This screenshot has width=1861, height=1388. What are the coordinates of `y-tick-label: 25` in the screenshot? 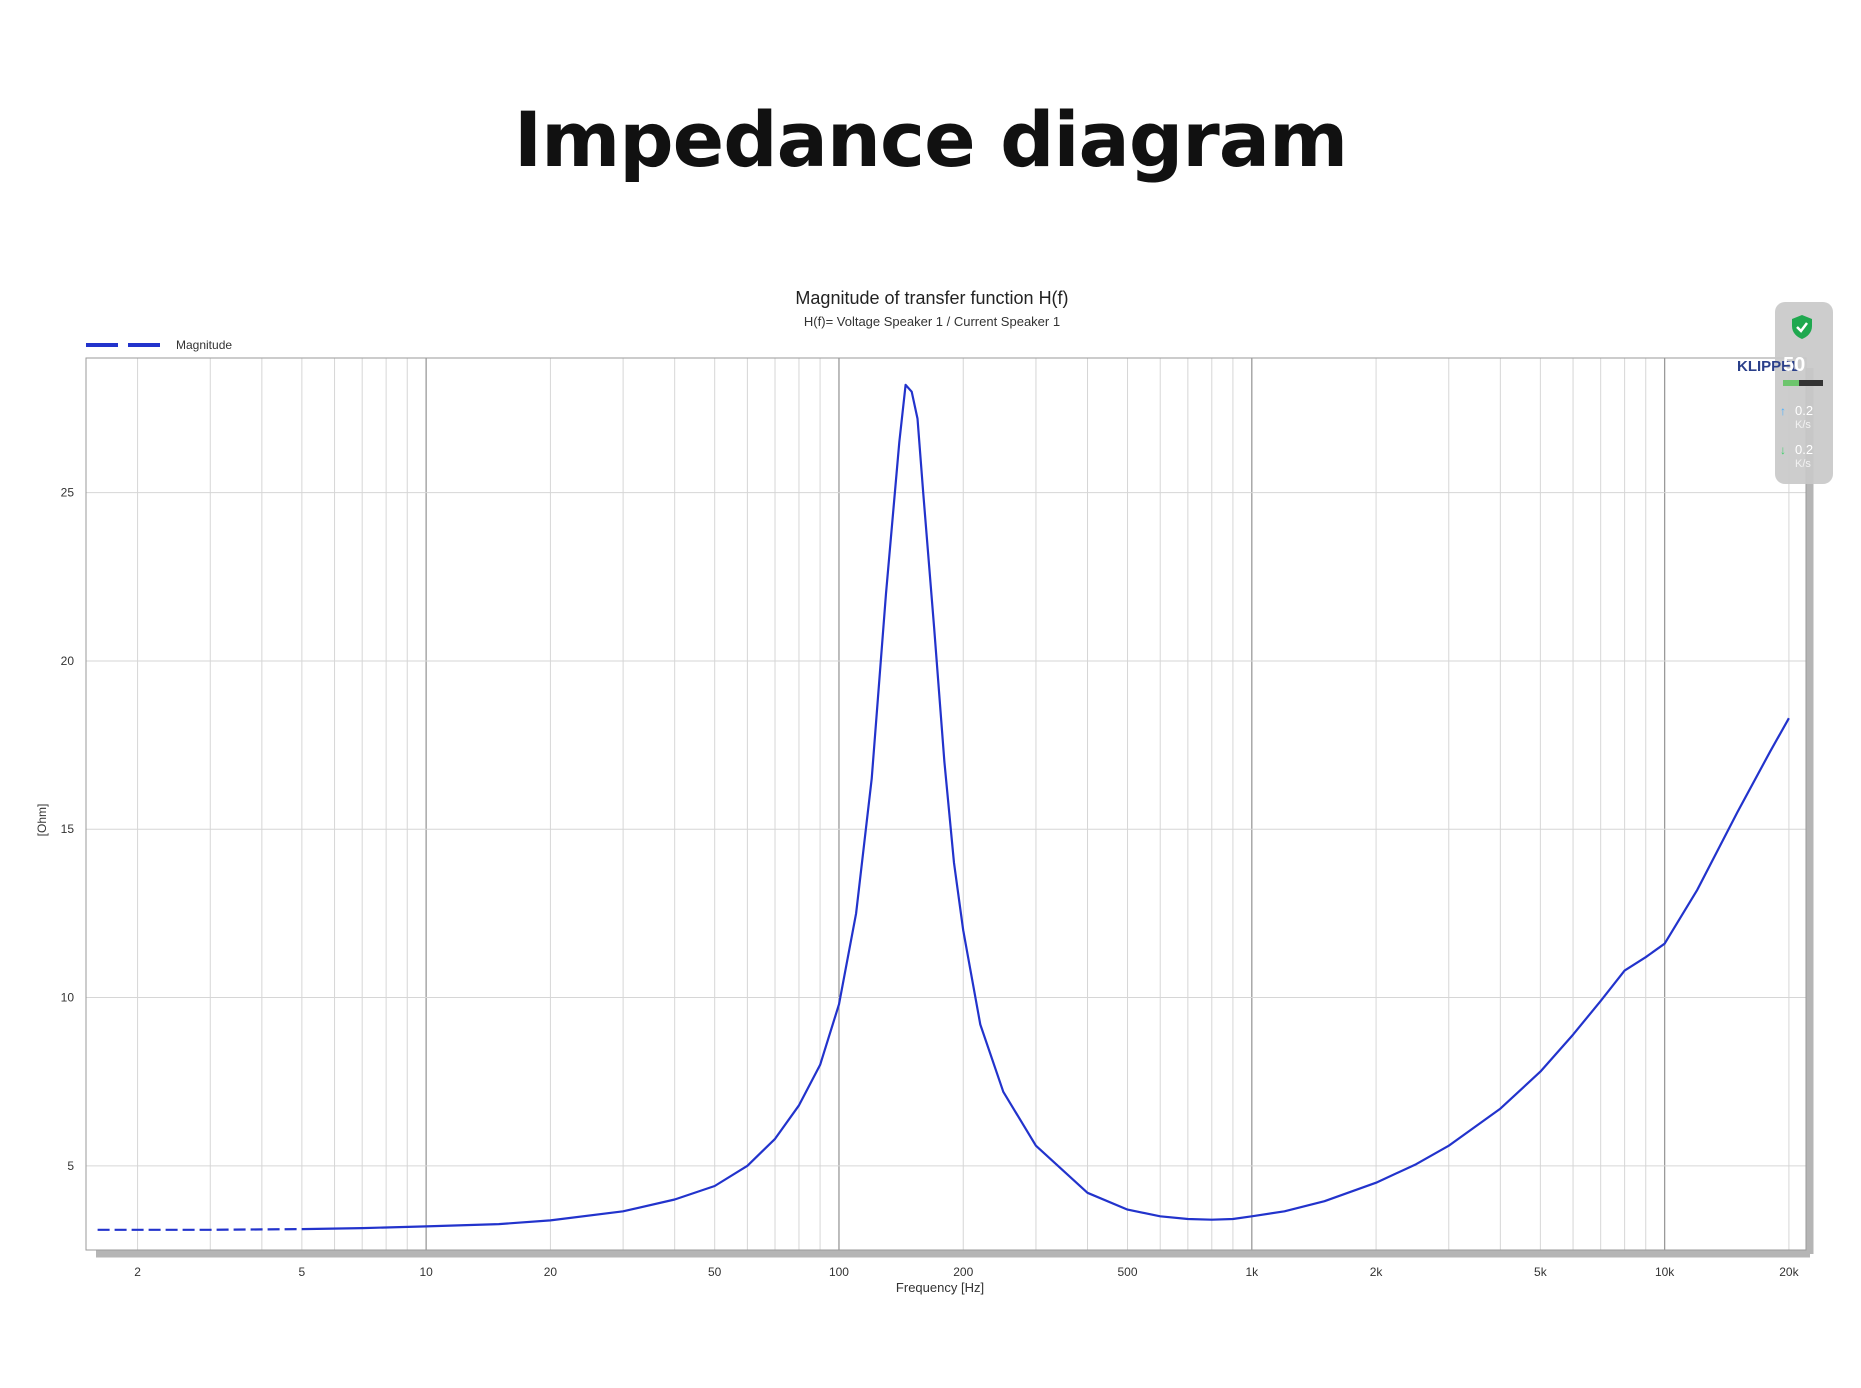 It's located at (68, 493).